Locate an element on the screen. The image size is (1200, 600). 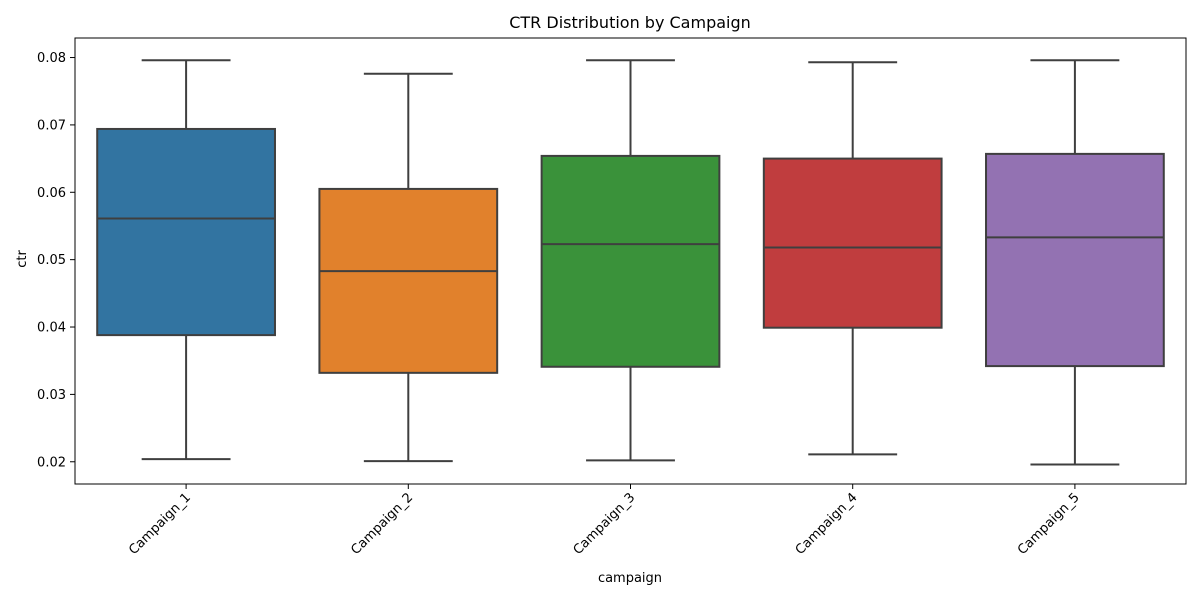
y-axis-label: ctr is located at coordinates (22, 259).